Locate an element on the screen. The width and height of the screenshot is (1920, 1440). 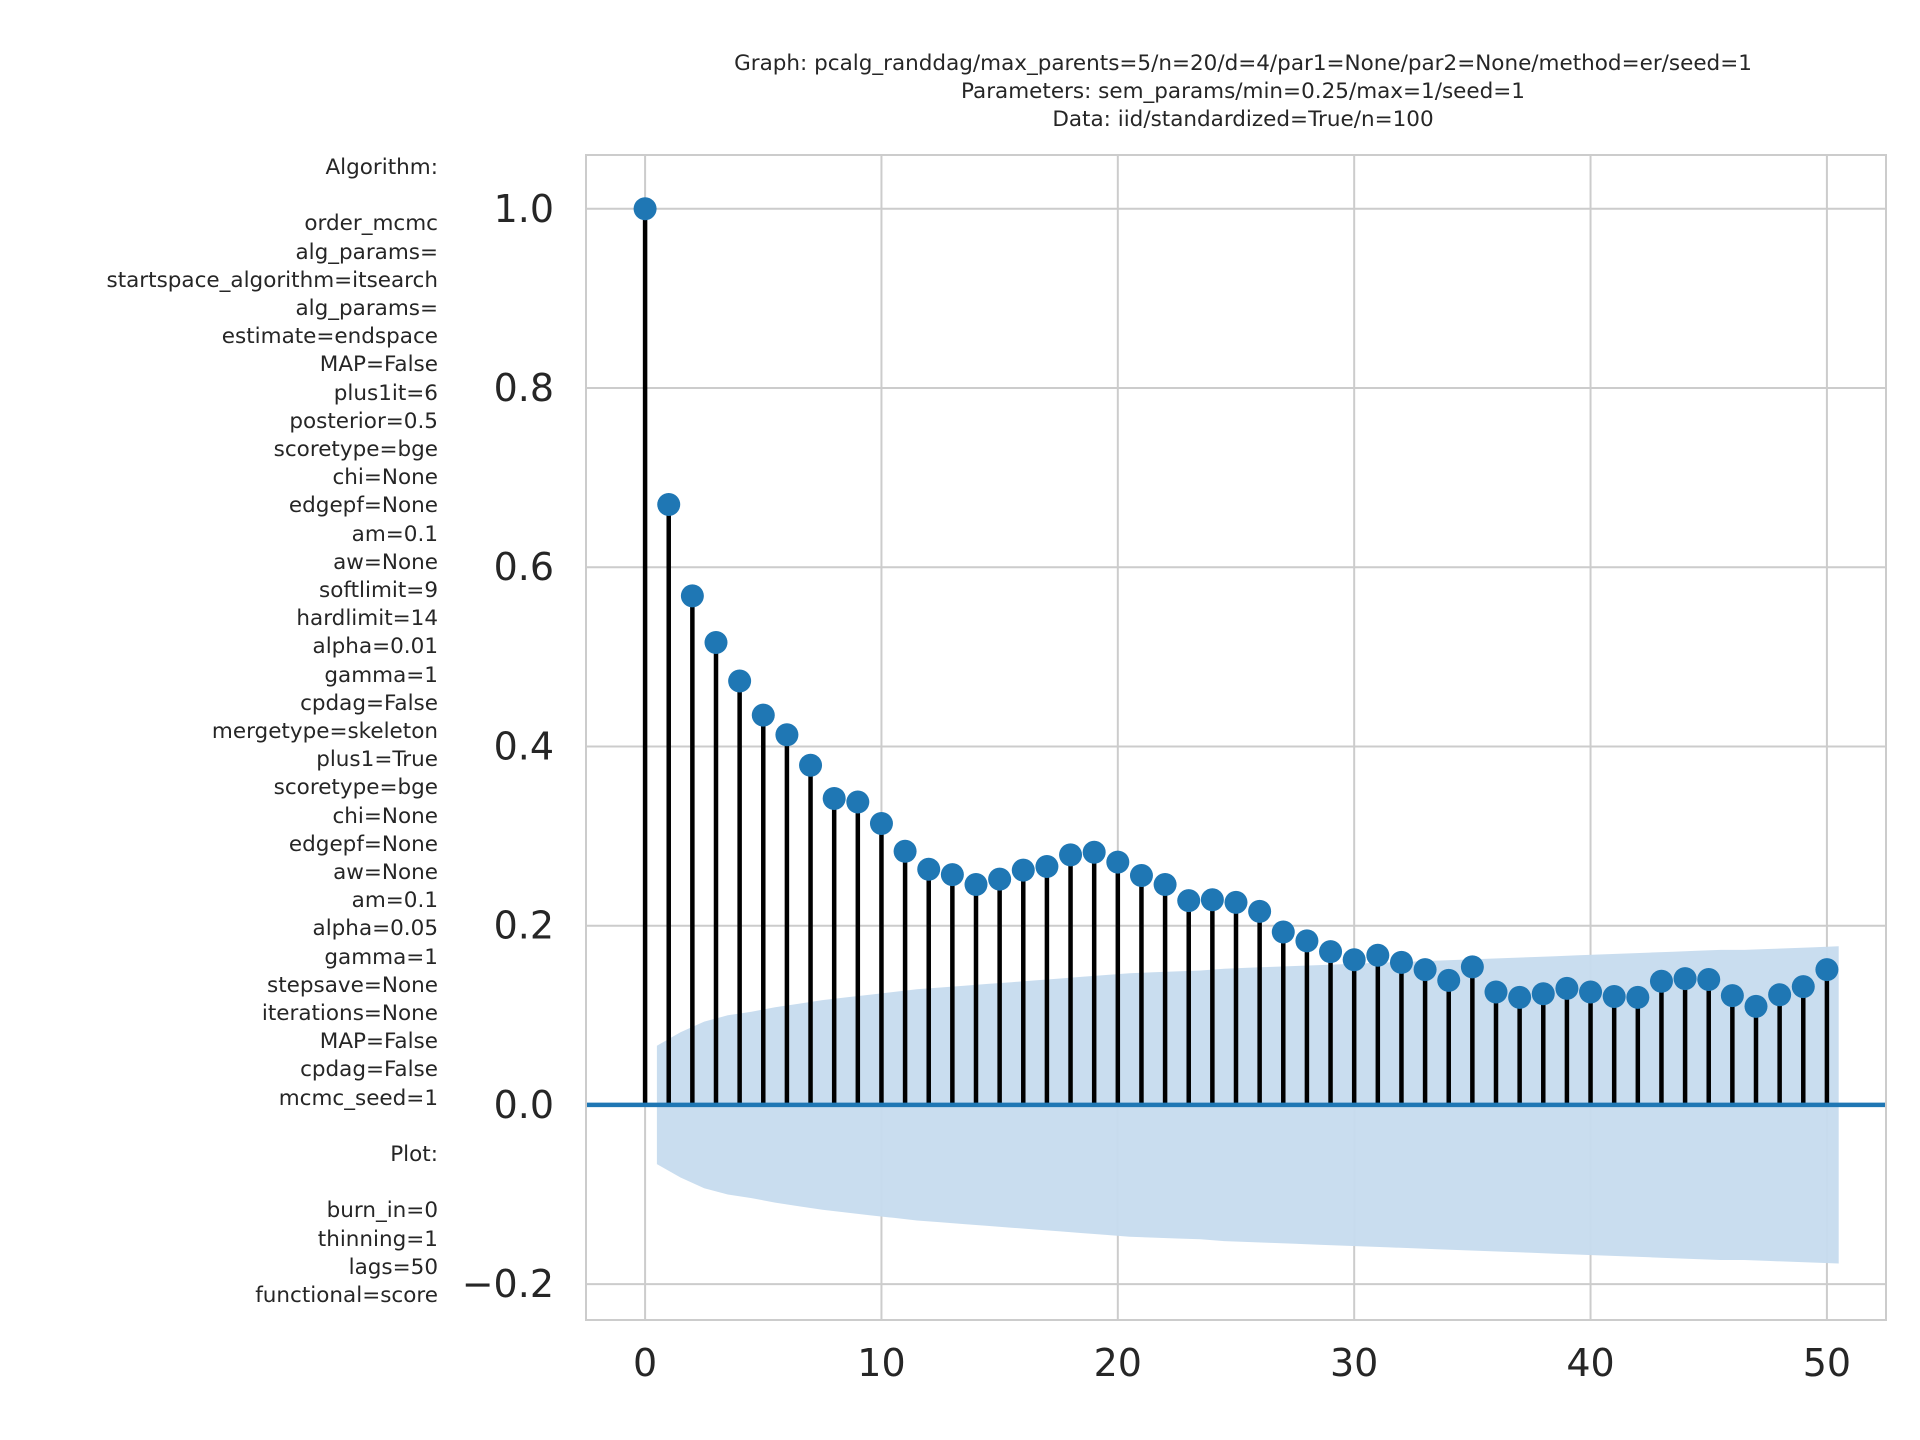
x-tick-label: 20 is located at coordinates (1118, 1363).